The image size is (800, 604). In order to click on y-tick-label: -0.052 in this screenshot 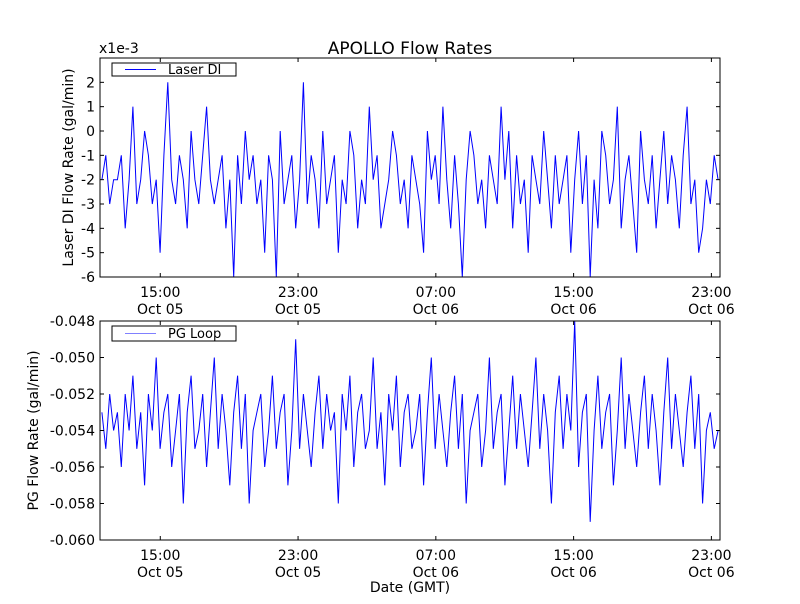, I will do `click(72, 395)`.